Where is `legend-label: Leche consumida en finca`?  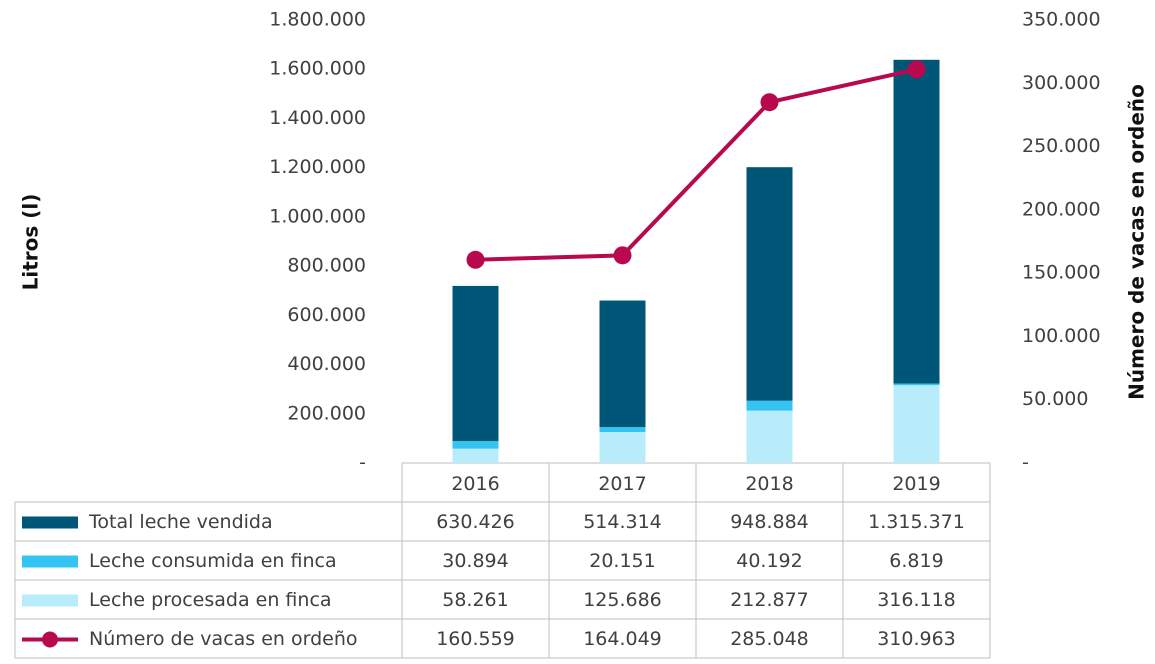
legend-label: Leche consumida en finca is located at coordinates (213, 561).